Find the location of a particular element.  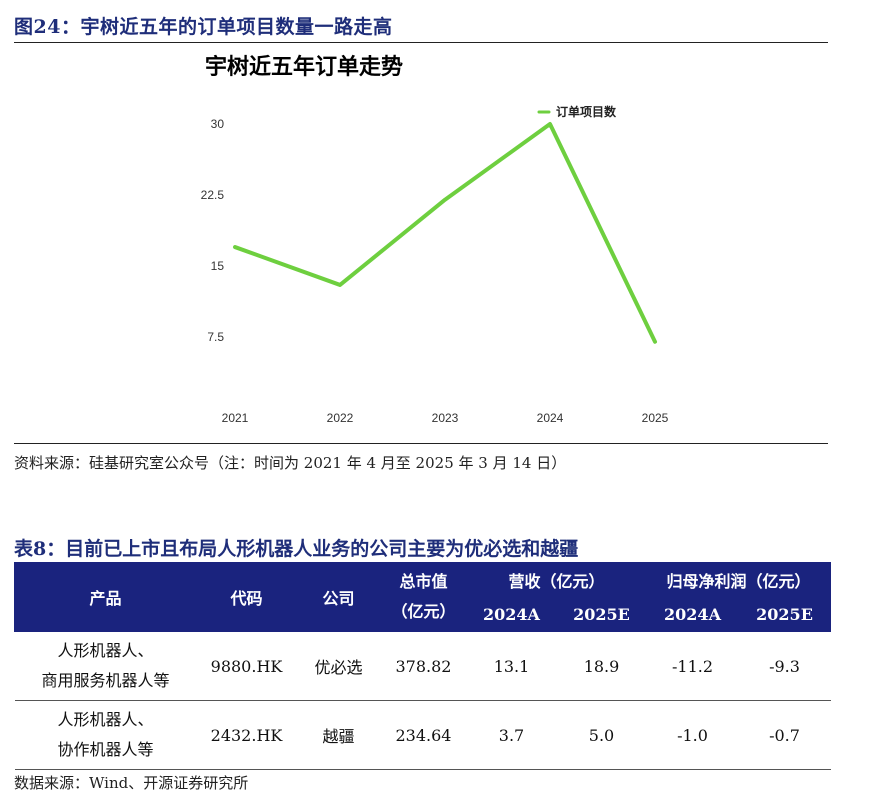

header-product: 产品 is located at coordinates (105, 597).